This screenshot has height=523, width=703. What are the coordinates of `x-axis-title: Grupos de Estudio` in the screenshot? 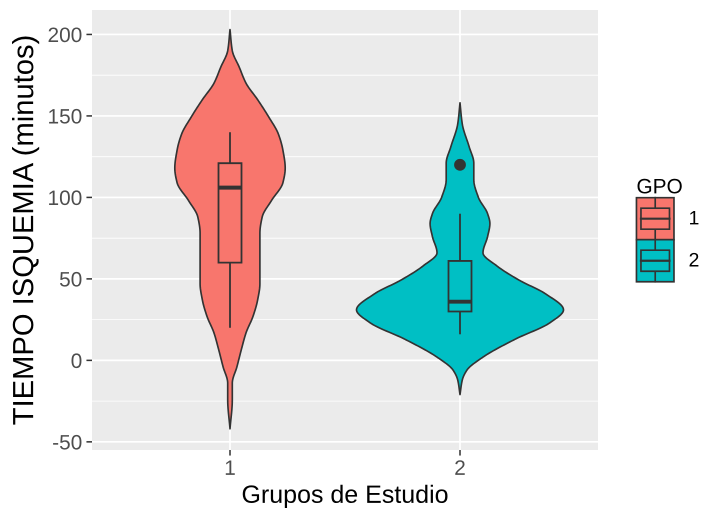 It's located at (345, 496).